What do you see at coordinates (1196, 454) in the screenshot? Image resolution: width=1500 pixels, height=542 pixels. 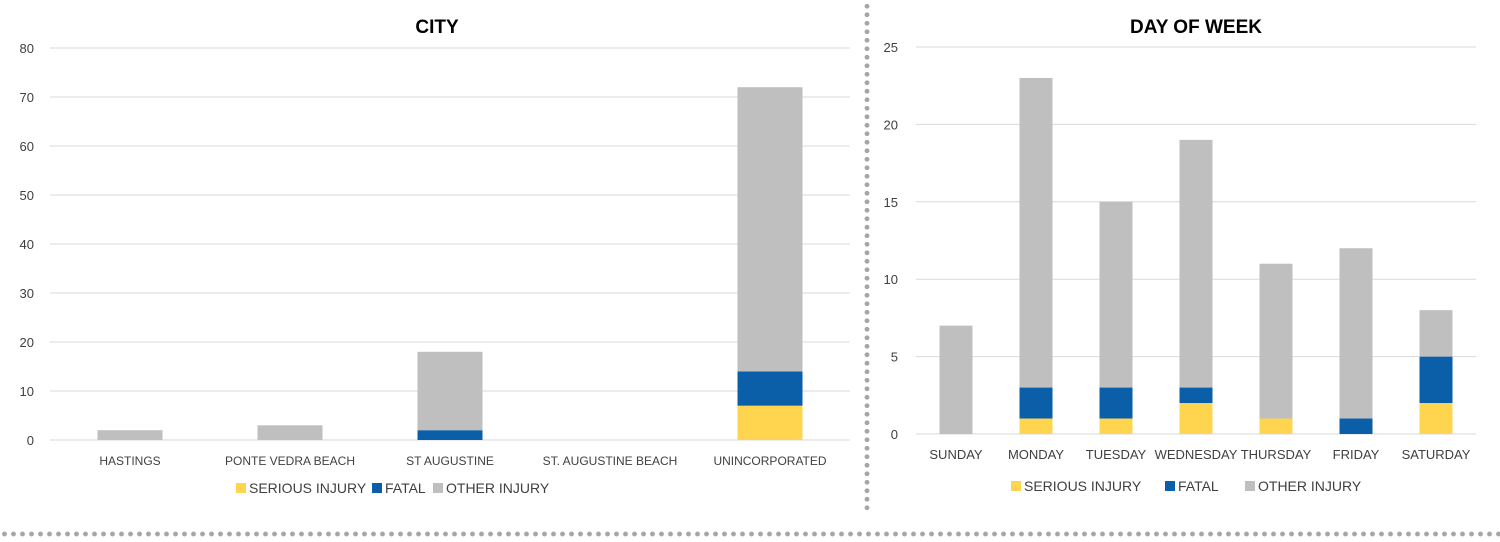 I see `dow-x-tick-label: WEDNESDAY` at bounding box center [1196, 454].